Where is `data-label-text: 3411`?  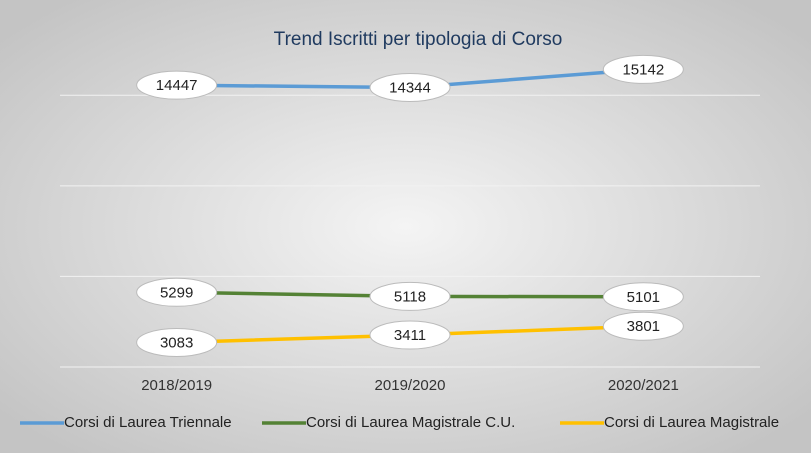
data-label-text: 3411 is located at coordinates (410, 335).